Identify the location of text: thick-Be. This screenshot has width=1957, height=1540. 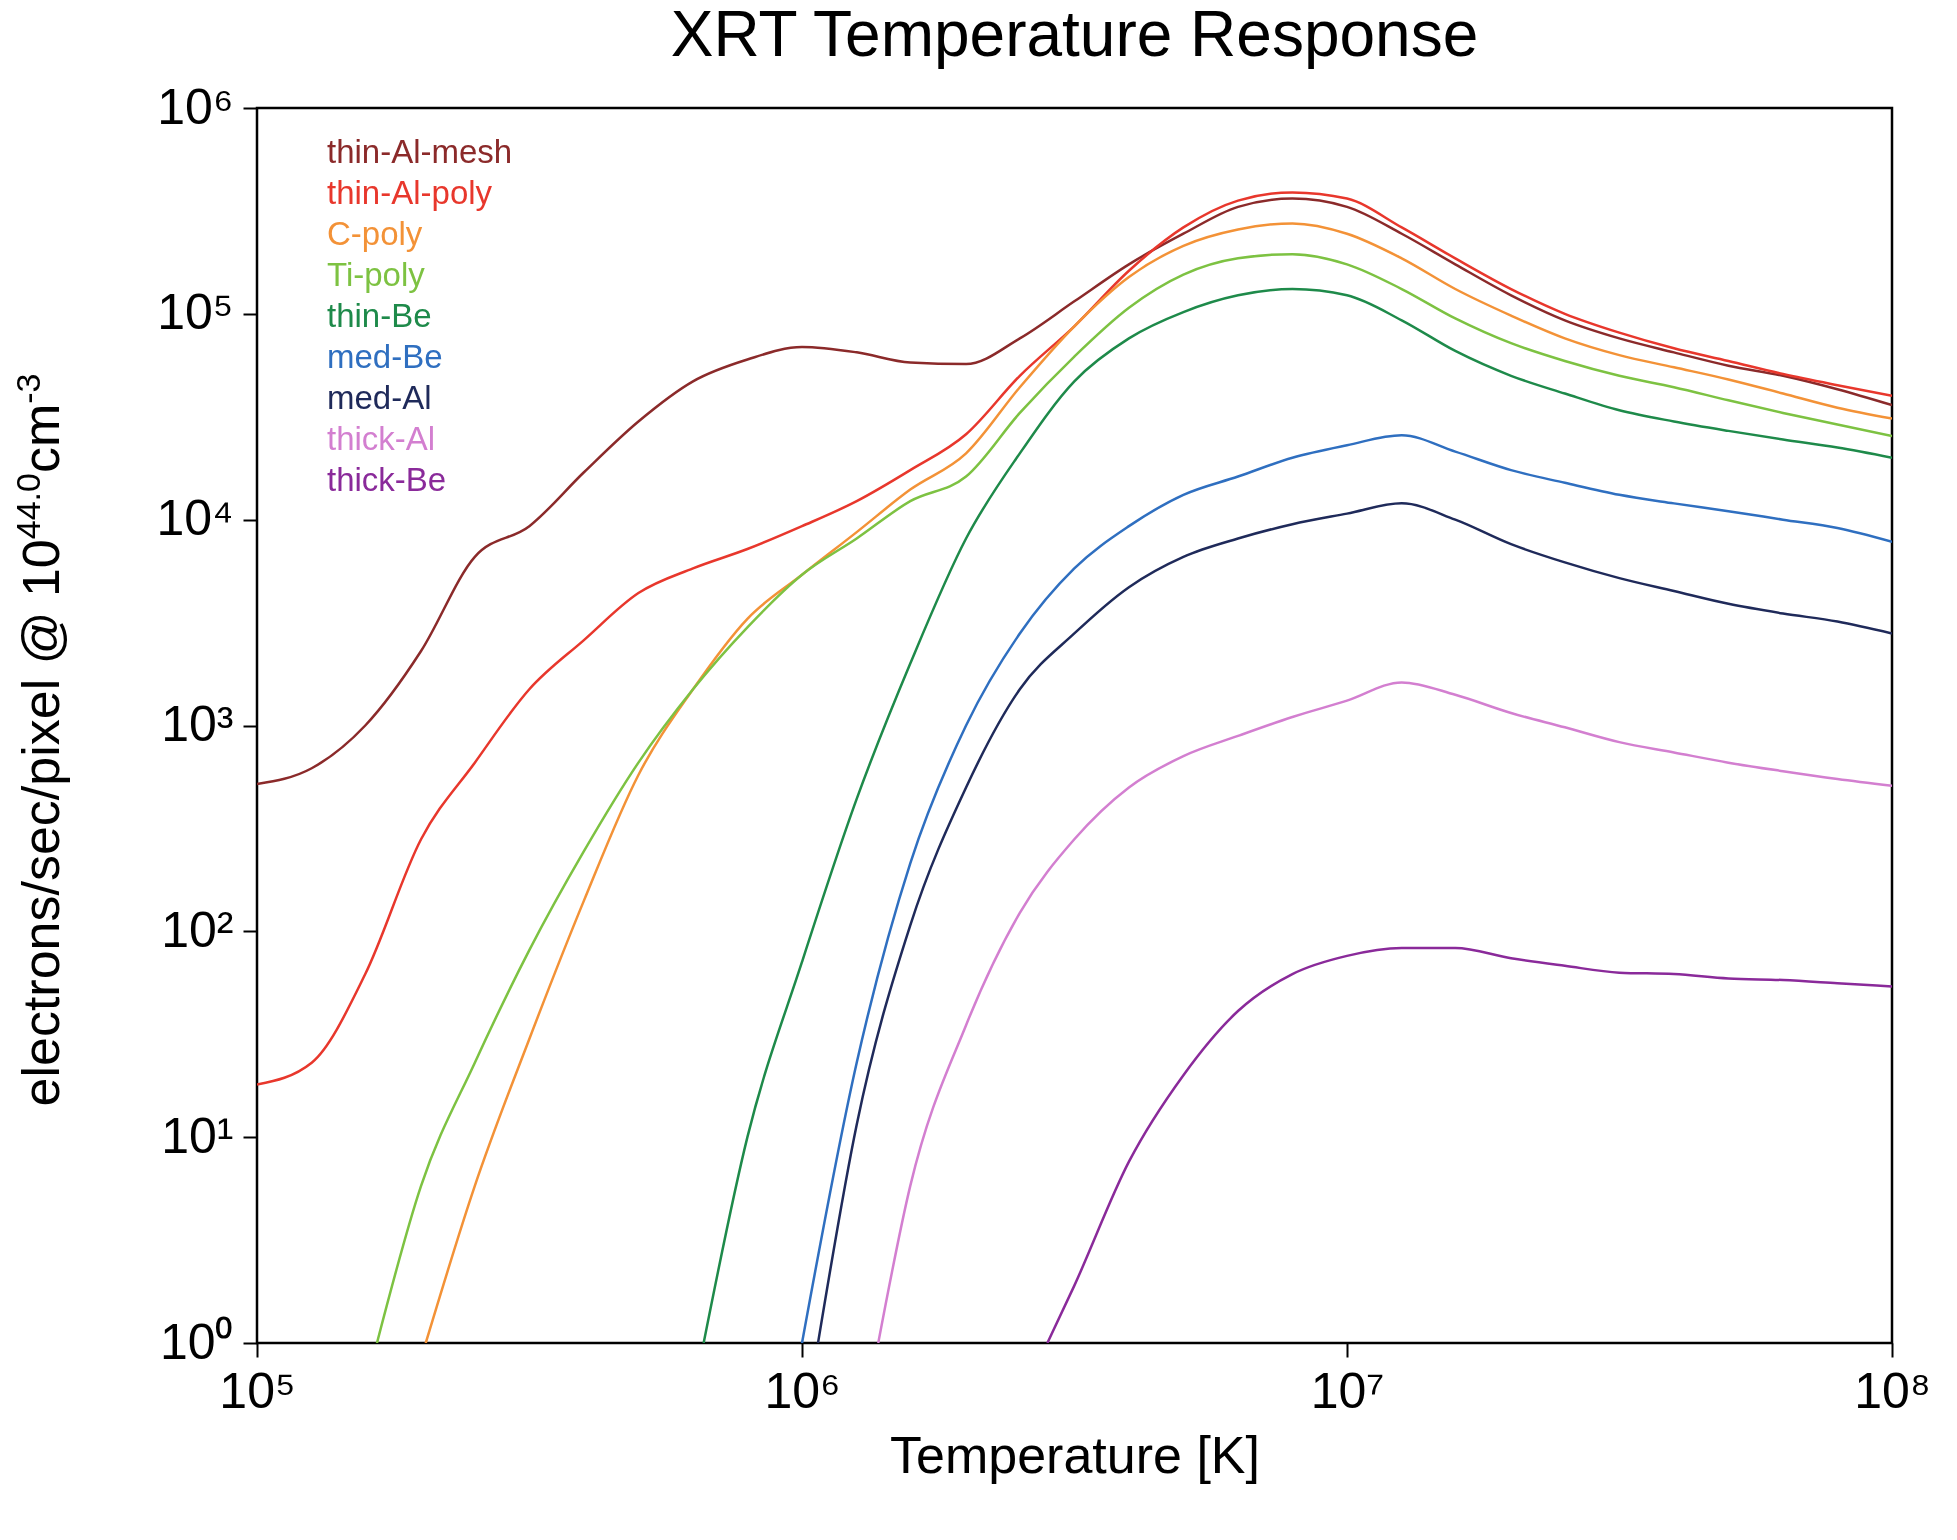
(387, 479).